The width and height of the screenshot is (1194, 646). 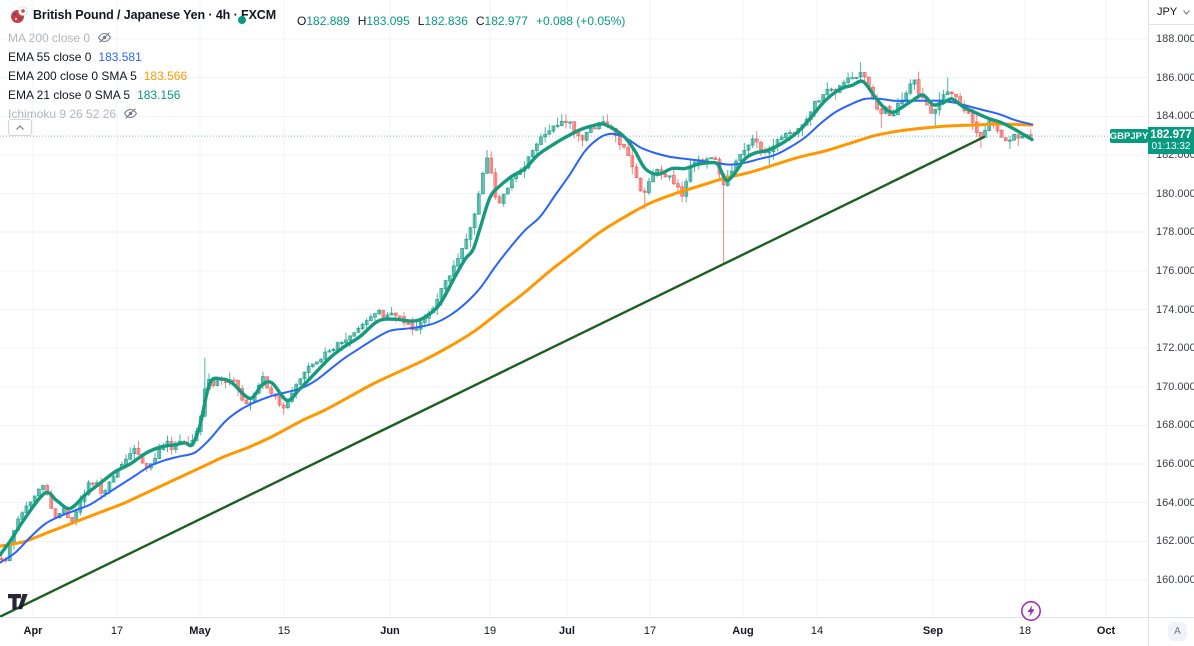 What do you see at coordinates (1175, 310) in the screenshot?
I see `price-axis-label: 174.000` at bounding box center [1175, 310].